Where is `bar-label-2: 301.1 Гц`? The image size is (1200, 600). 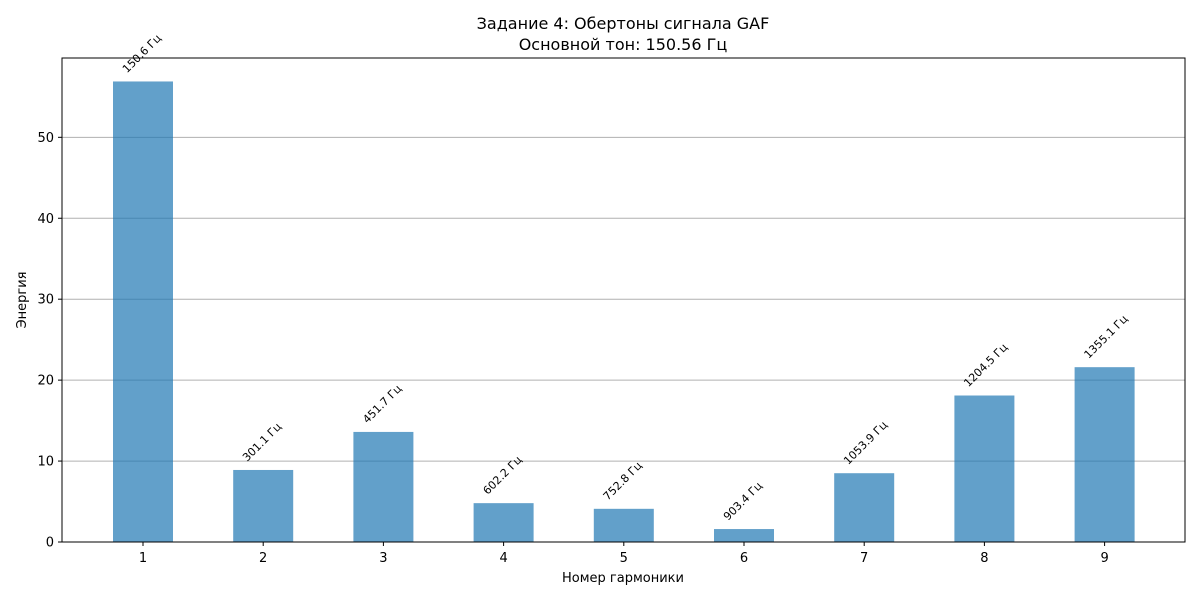 bar-label-2: 301.1 Гц is located at coordinates (262, 442).